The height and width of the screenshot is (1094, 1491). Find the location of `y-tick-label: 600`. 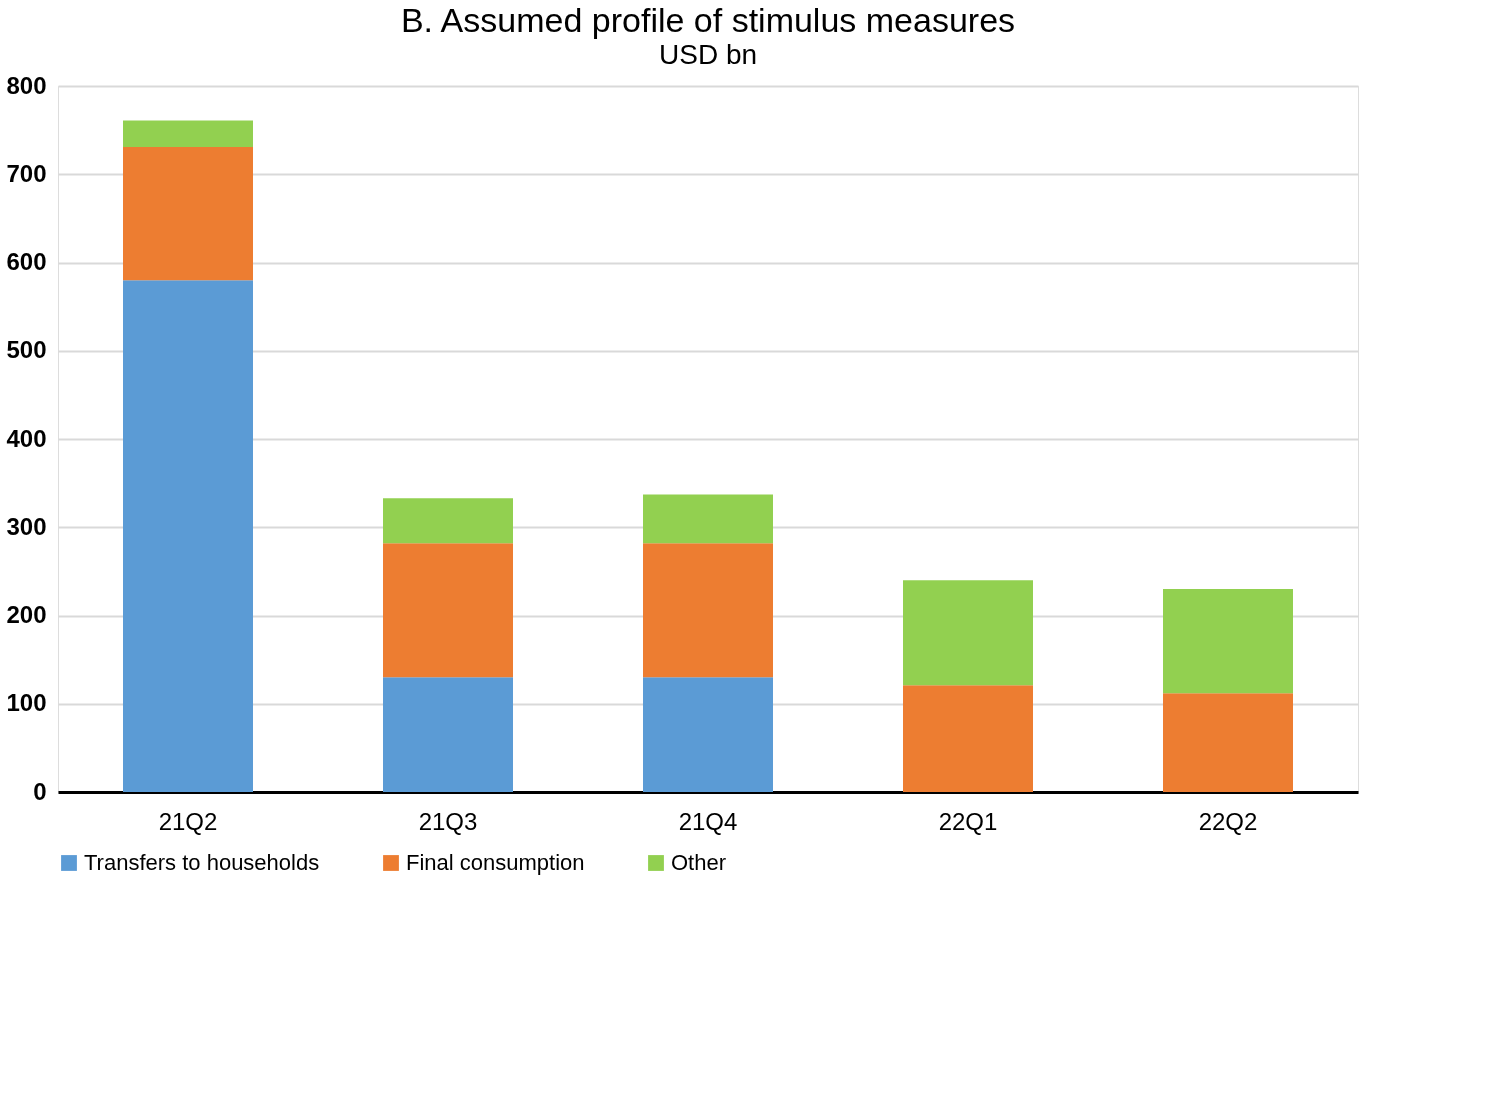

y-tick-label: 600 is located at coordinates (26, 261).